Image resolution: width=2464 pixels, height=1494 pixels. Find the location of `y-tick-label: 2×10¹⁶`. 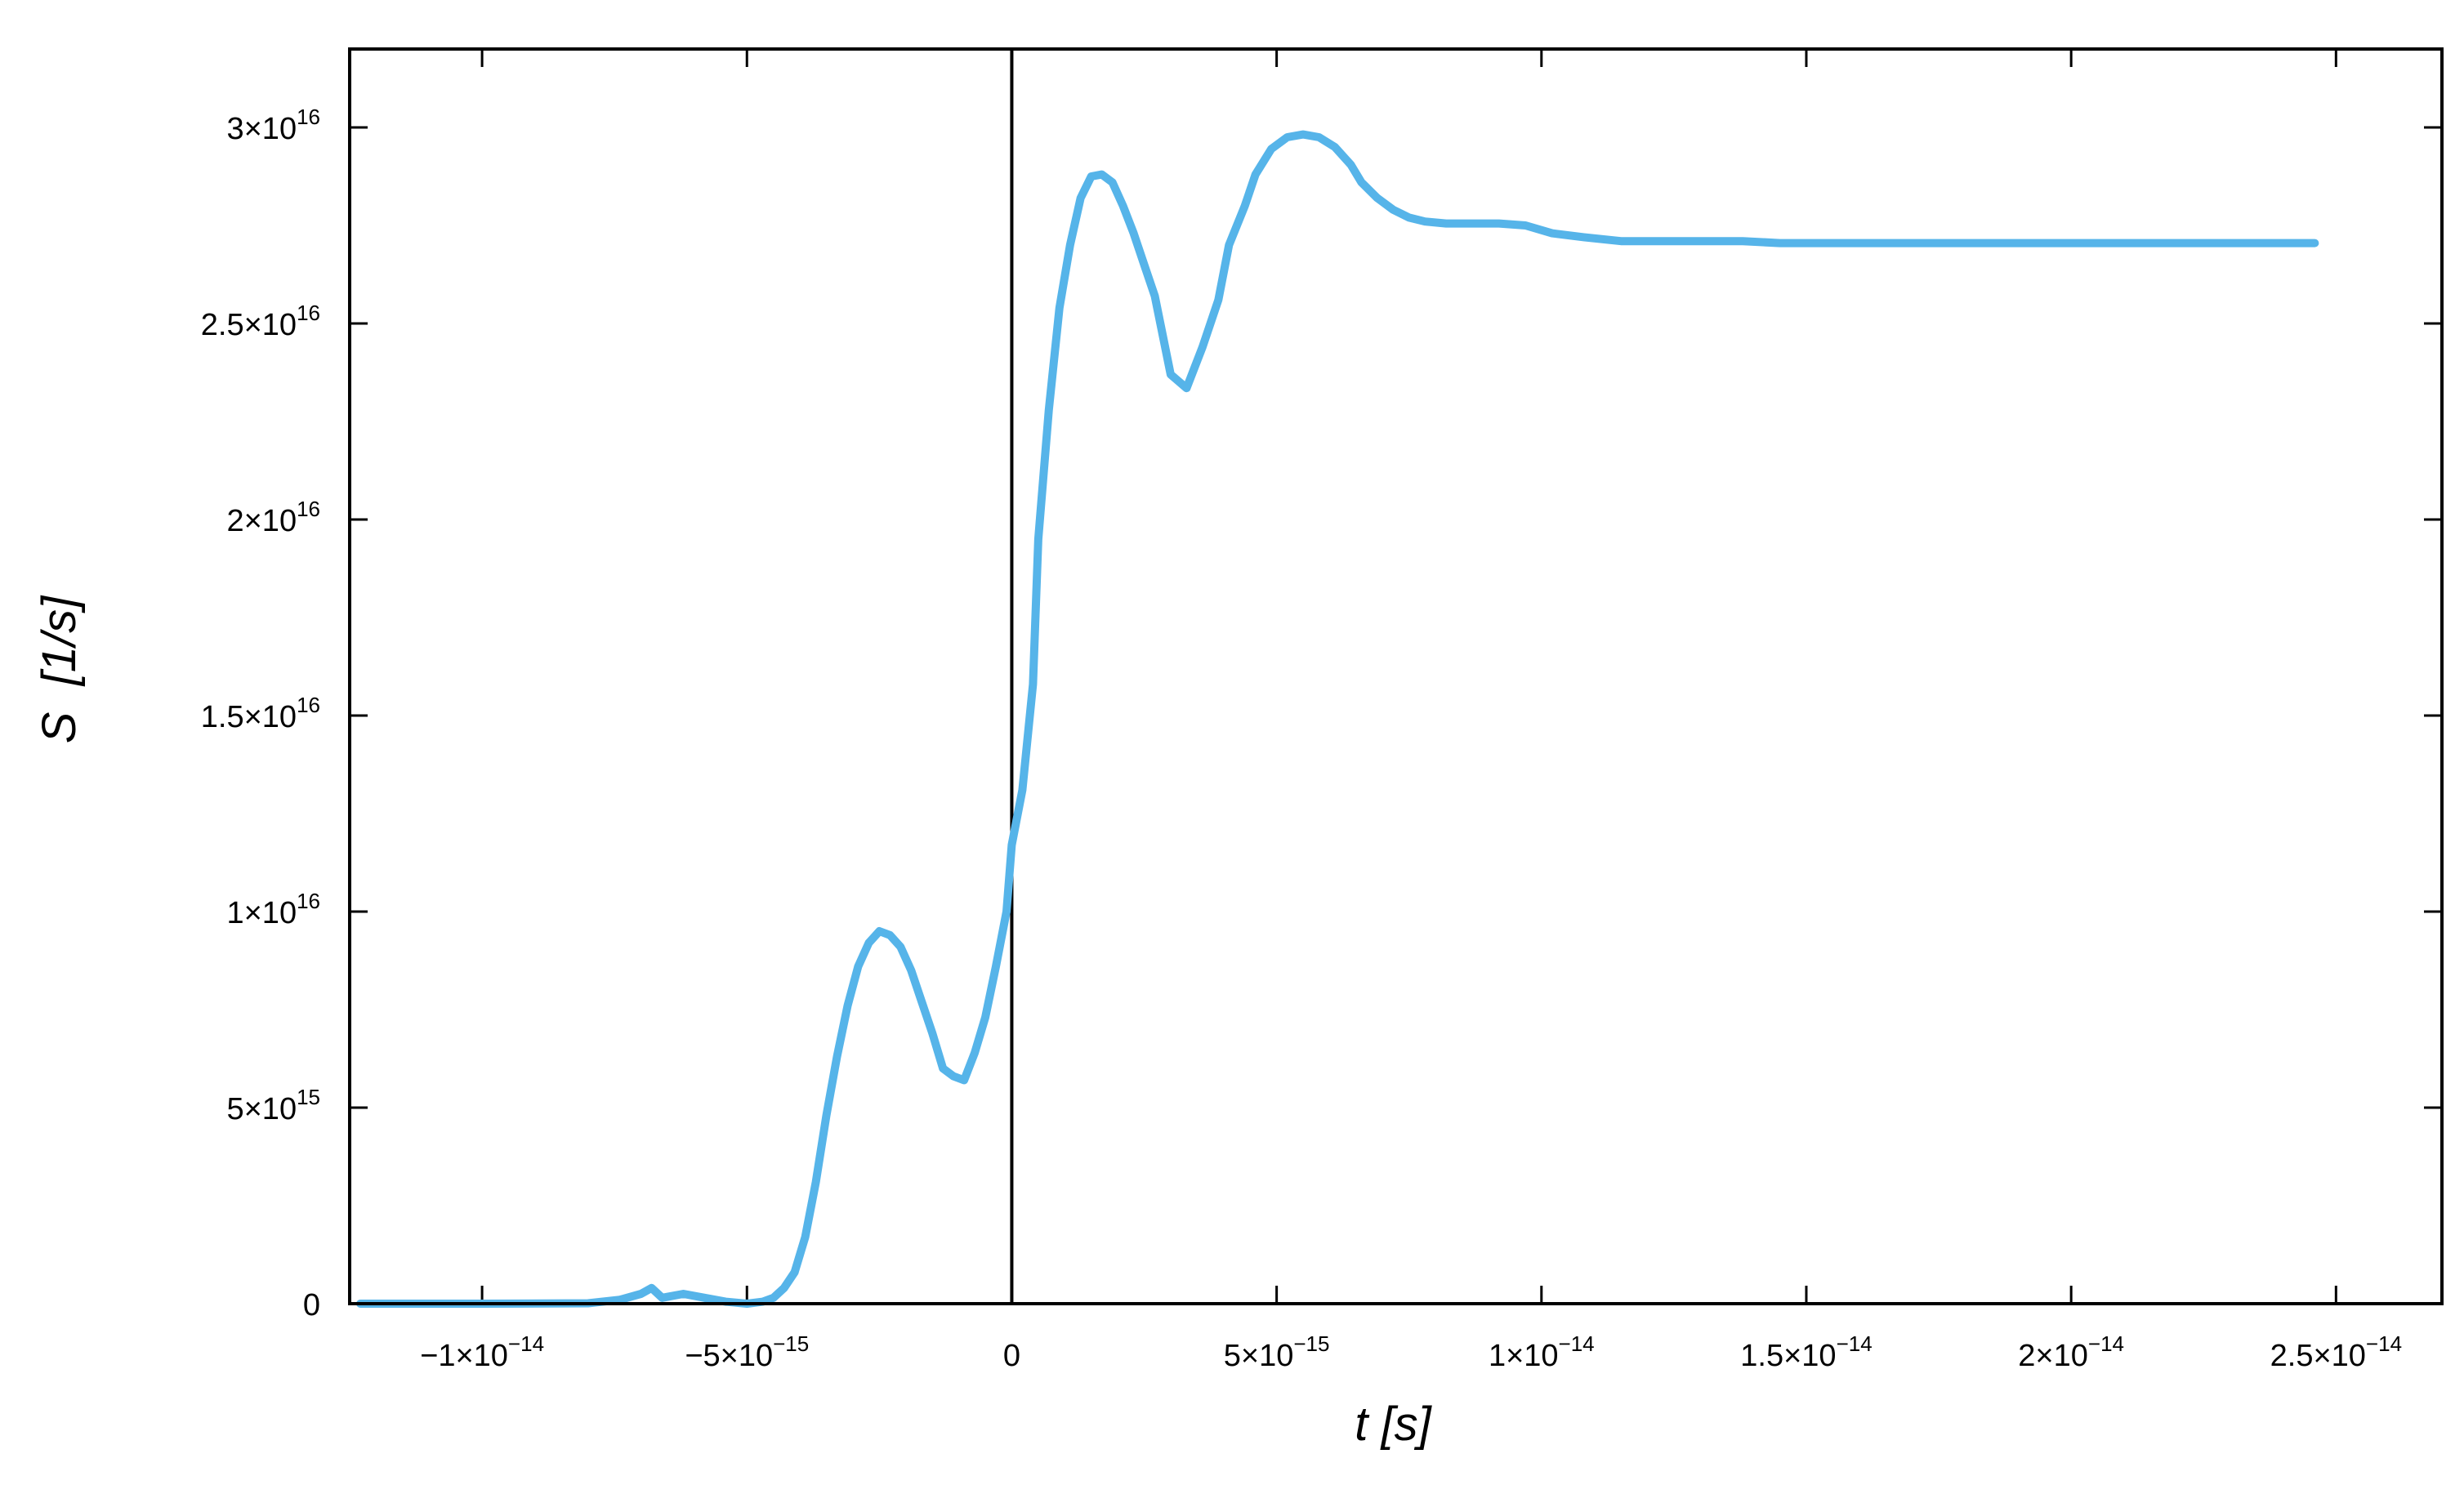

y-tick-label: 2×10¹⁶ is located at coordinates (273, 517).